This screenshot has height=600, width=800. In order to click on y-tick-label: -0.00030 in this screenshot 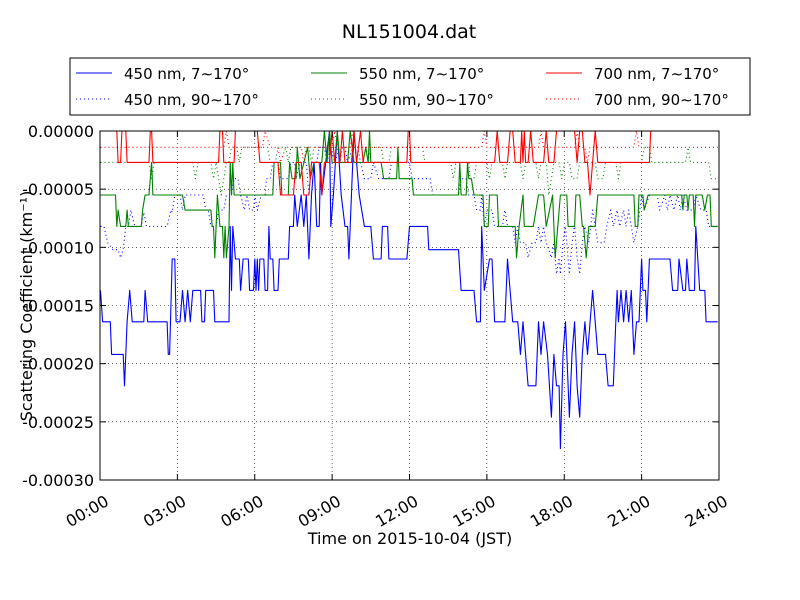, I will do `click(58, 480)`.